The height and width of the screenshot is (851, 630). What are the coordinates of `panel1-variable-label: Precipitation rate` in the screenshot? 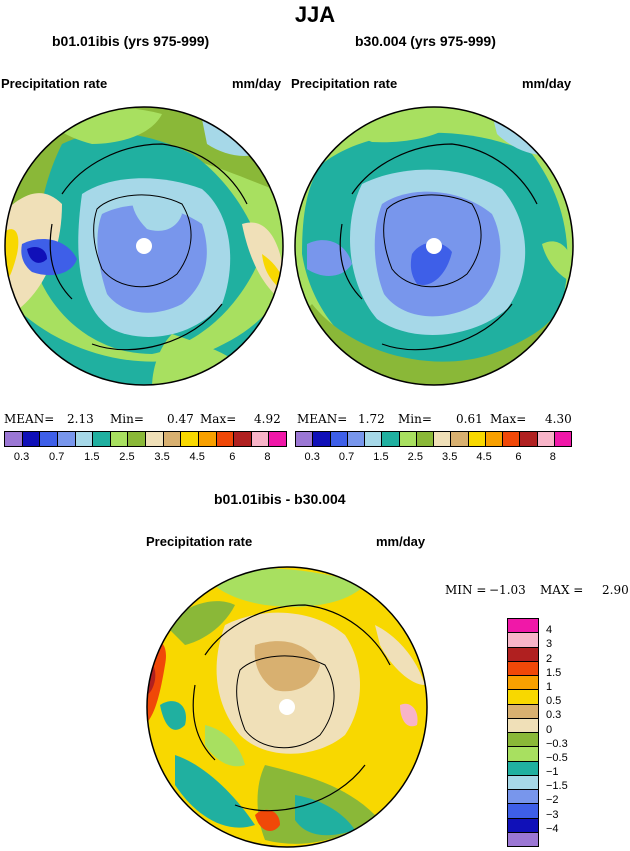 It's located at (54, 83).